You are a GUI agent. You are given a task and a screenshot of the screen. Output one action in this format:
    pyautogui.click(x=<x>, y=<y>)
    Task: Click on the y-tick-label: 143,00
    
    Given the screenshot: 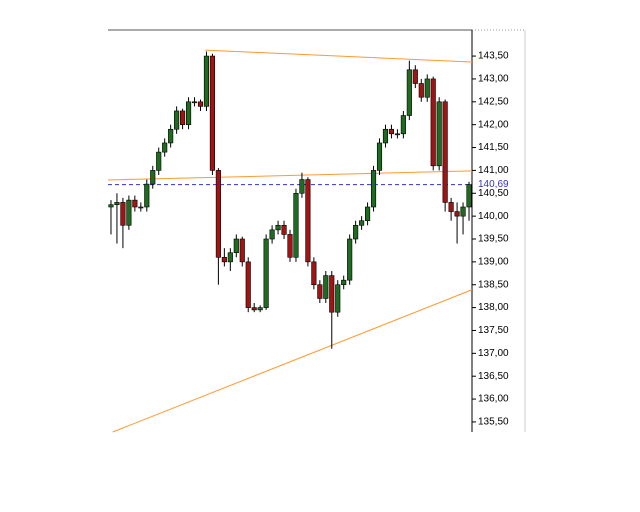 What is the action you would take?
    pyautogui.click(x=493, y=79)
    